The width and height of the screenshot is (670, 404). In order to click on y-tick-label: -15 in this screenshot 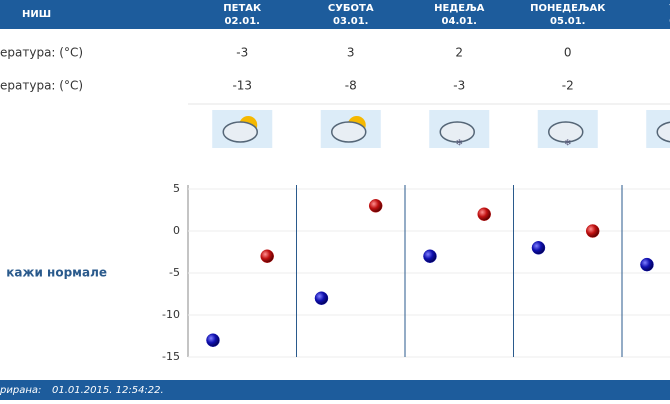, I will do `click(171, 356)`.